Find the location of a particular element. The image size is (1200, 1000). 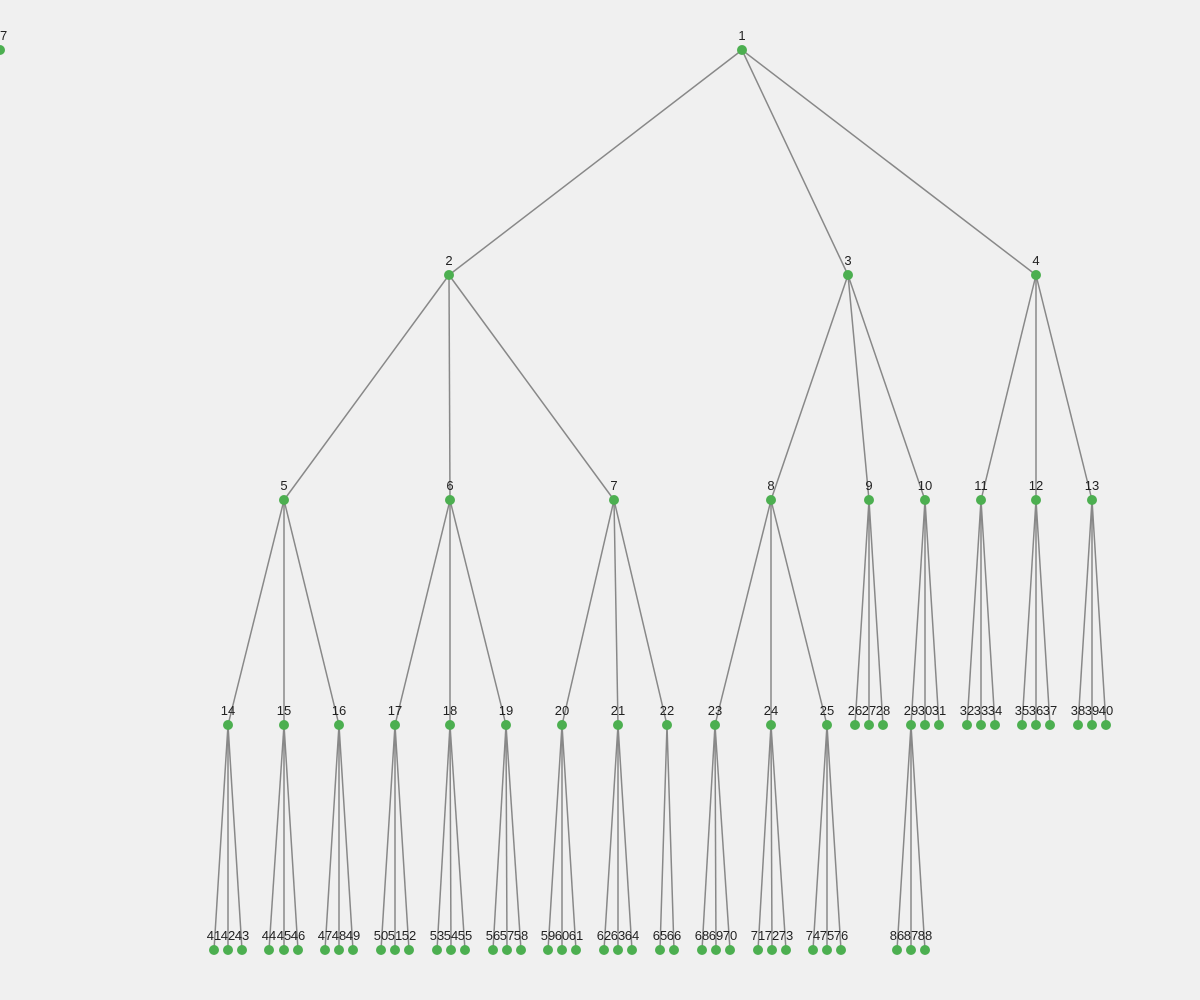

tree-node-30: 30 is located at coordinates (925, 716).